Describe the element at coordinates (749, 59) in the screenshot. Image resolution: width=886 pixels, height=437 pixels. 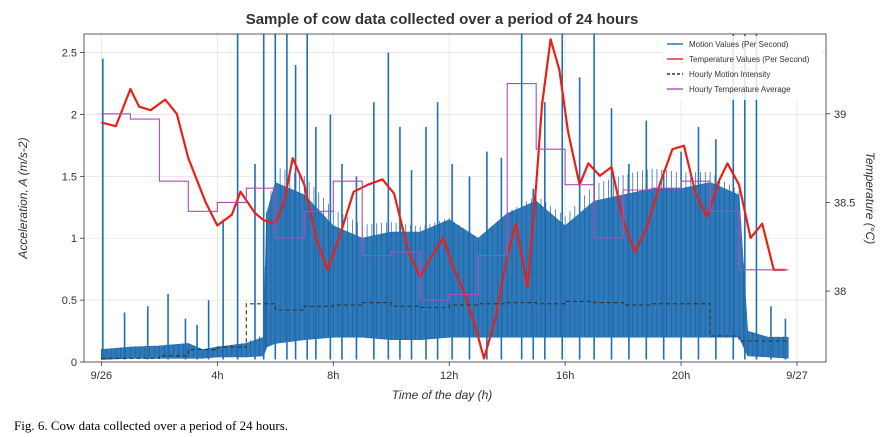
I see `legend-label: Temperature Values (Per Second)` at that location.